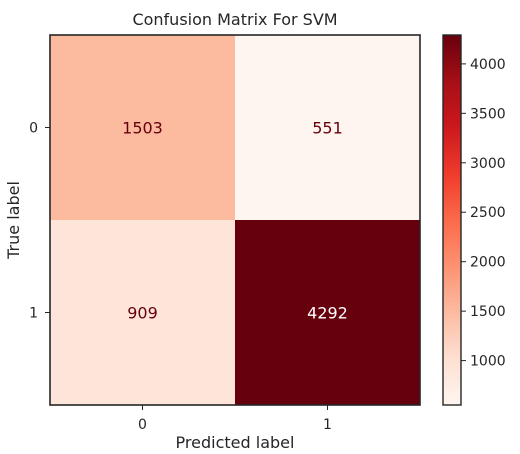 Image resolution: width=520 pixels, height=454 pixels. I want to click on heatmap-cell-r0-c1, so click(327, 127).